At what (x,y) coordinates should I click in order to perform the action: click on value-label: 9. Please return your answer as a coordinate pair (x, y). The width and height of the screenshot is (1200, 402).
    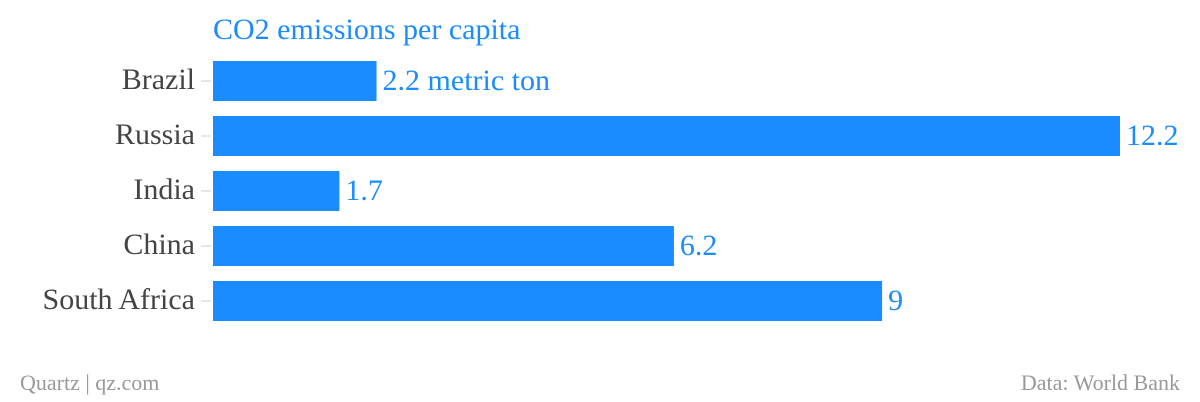
    Looking at the image, I should click on (895, 300).